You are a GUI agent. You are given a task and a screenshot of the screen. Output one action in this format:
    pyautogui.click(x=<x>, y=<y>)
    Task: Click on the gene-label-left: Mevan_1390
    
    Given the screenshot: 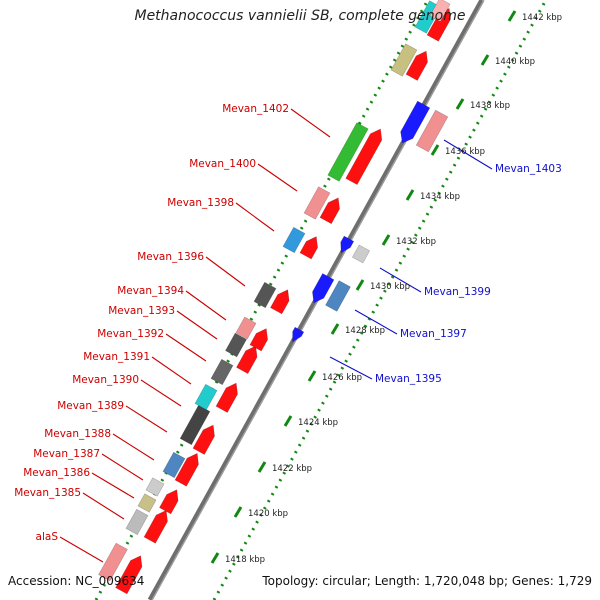 What is the action you would take?
    pyautogui.click(x=105, y=380)
    